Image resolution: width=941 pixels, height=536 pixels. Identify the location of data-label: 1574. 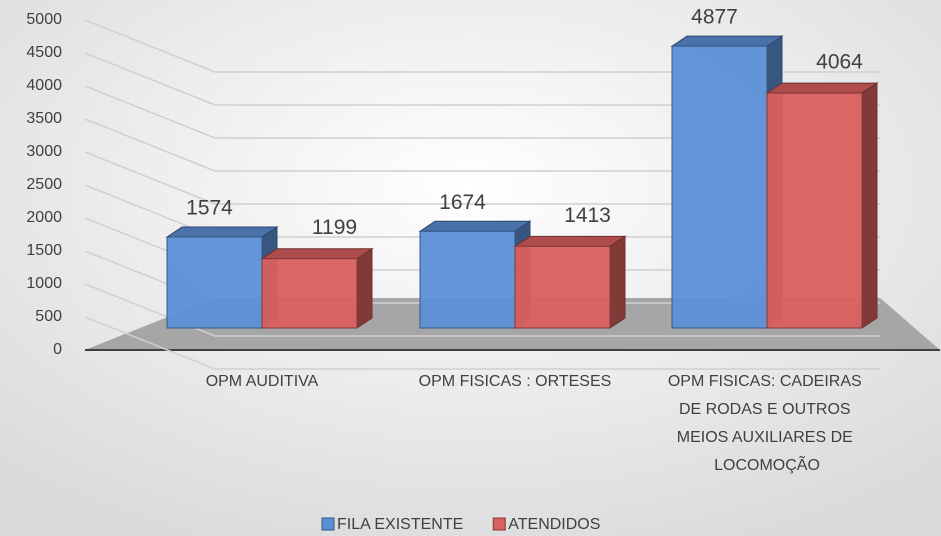
(209, 208).